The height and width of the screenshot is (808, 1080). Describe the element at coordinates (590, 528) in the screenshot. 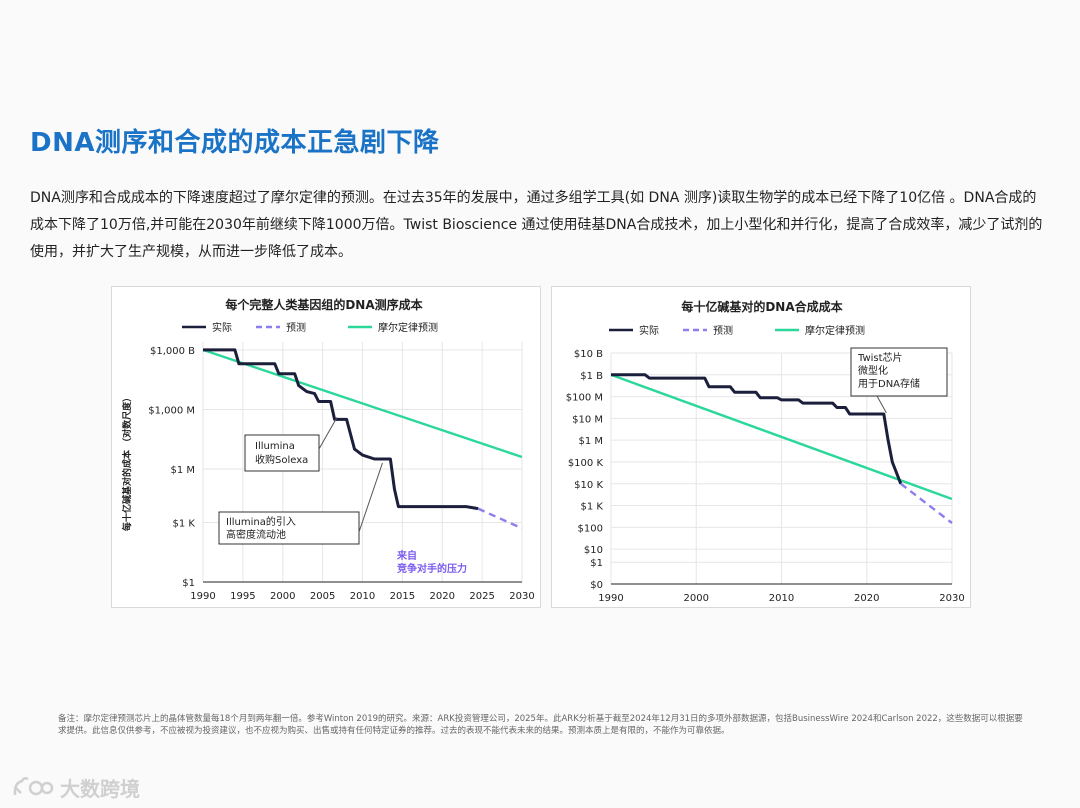

I see `y-tick-label-8: $100` at that location.